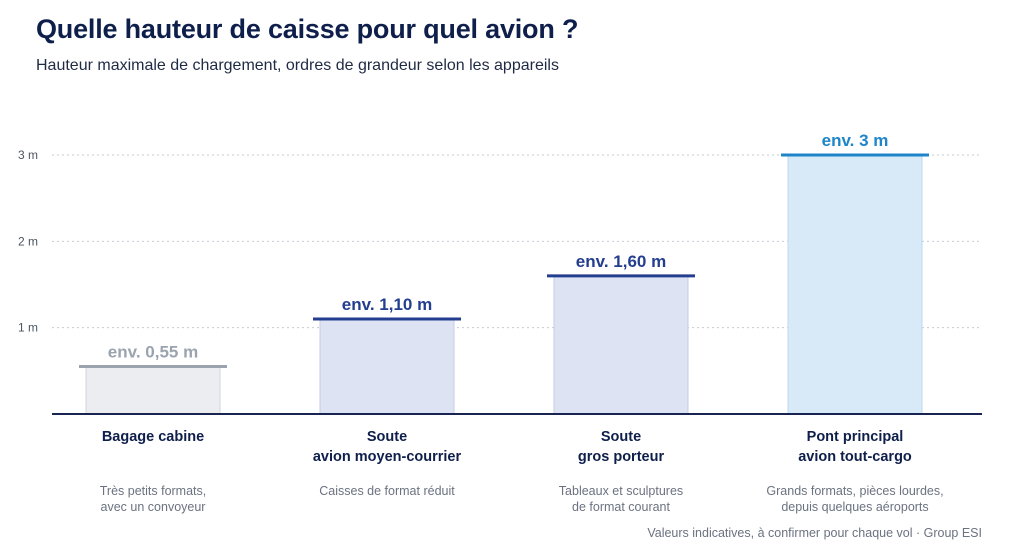  Describe the element at coordinates (153, 352) in the screenshot. I see `bar-value-label: env. 0,55 m` at that location.